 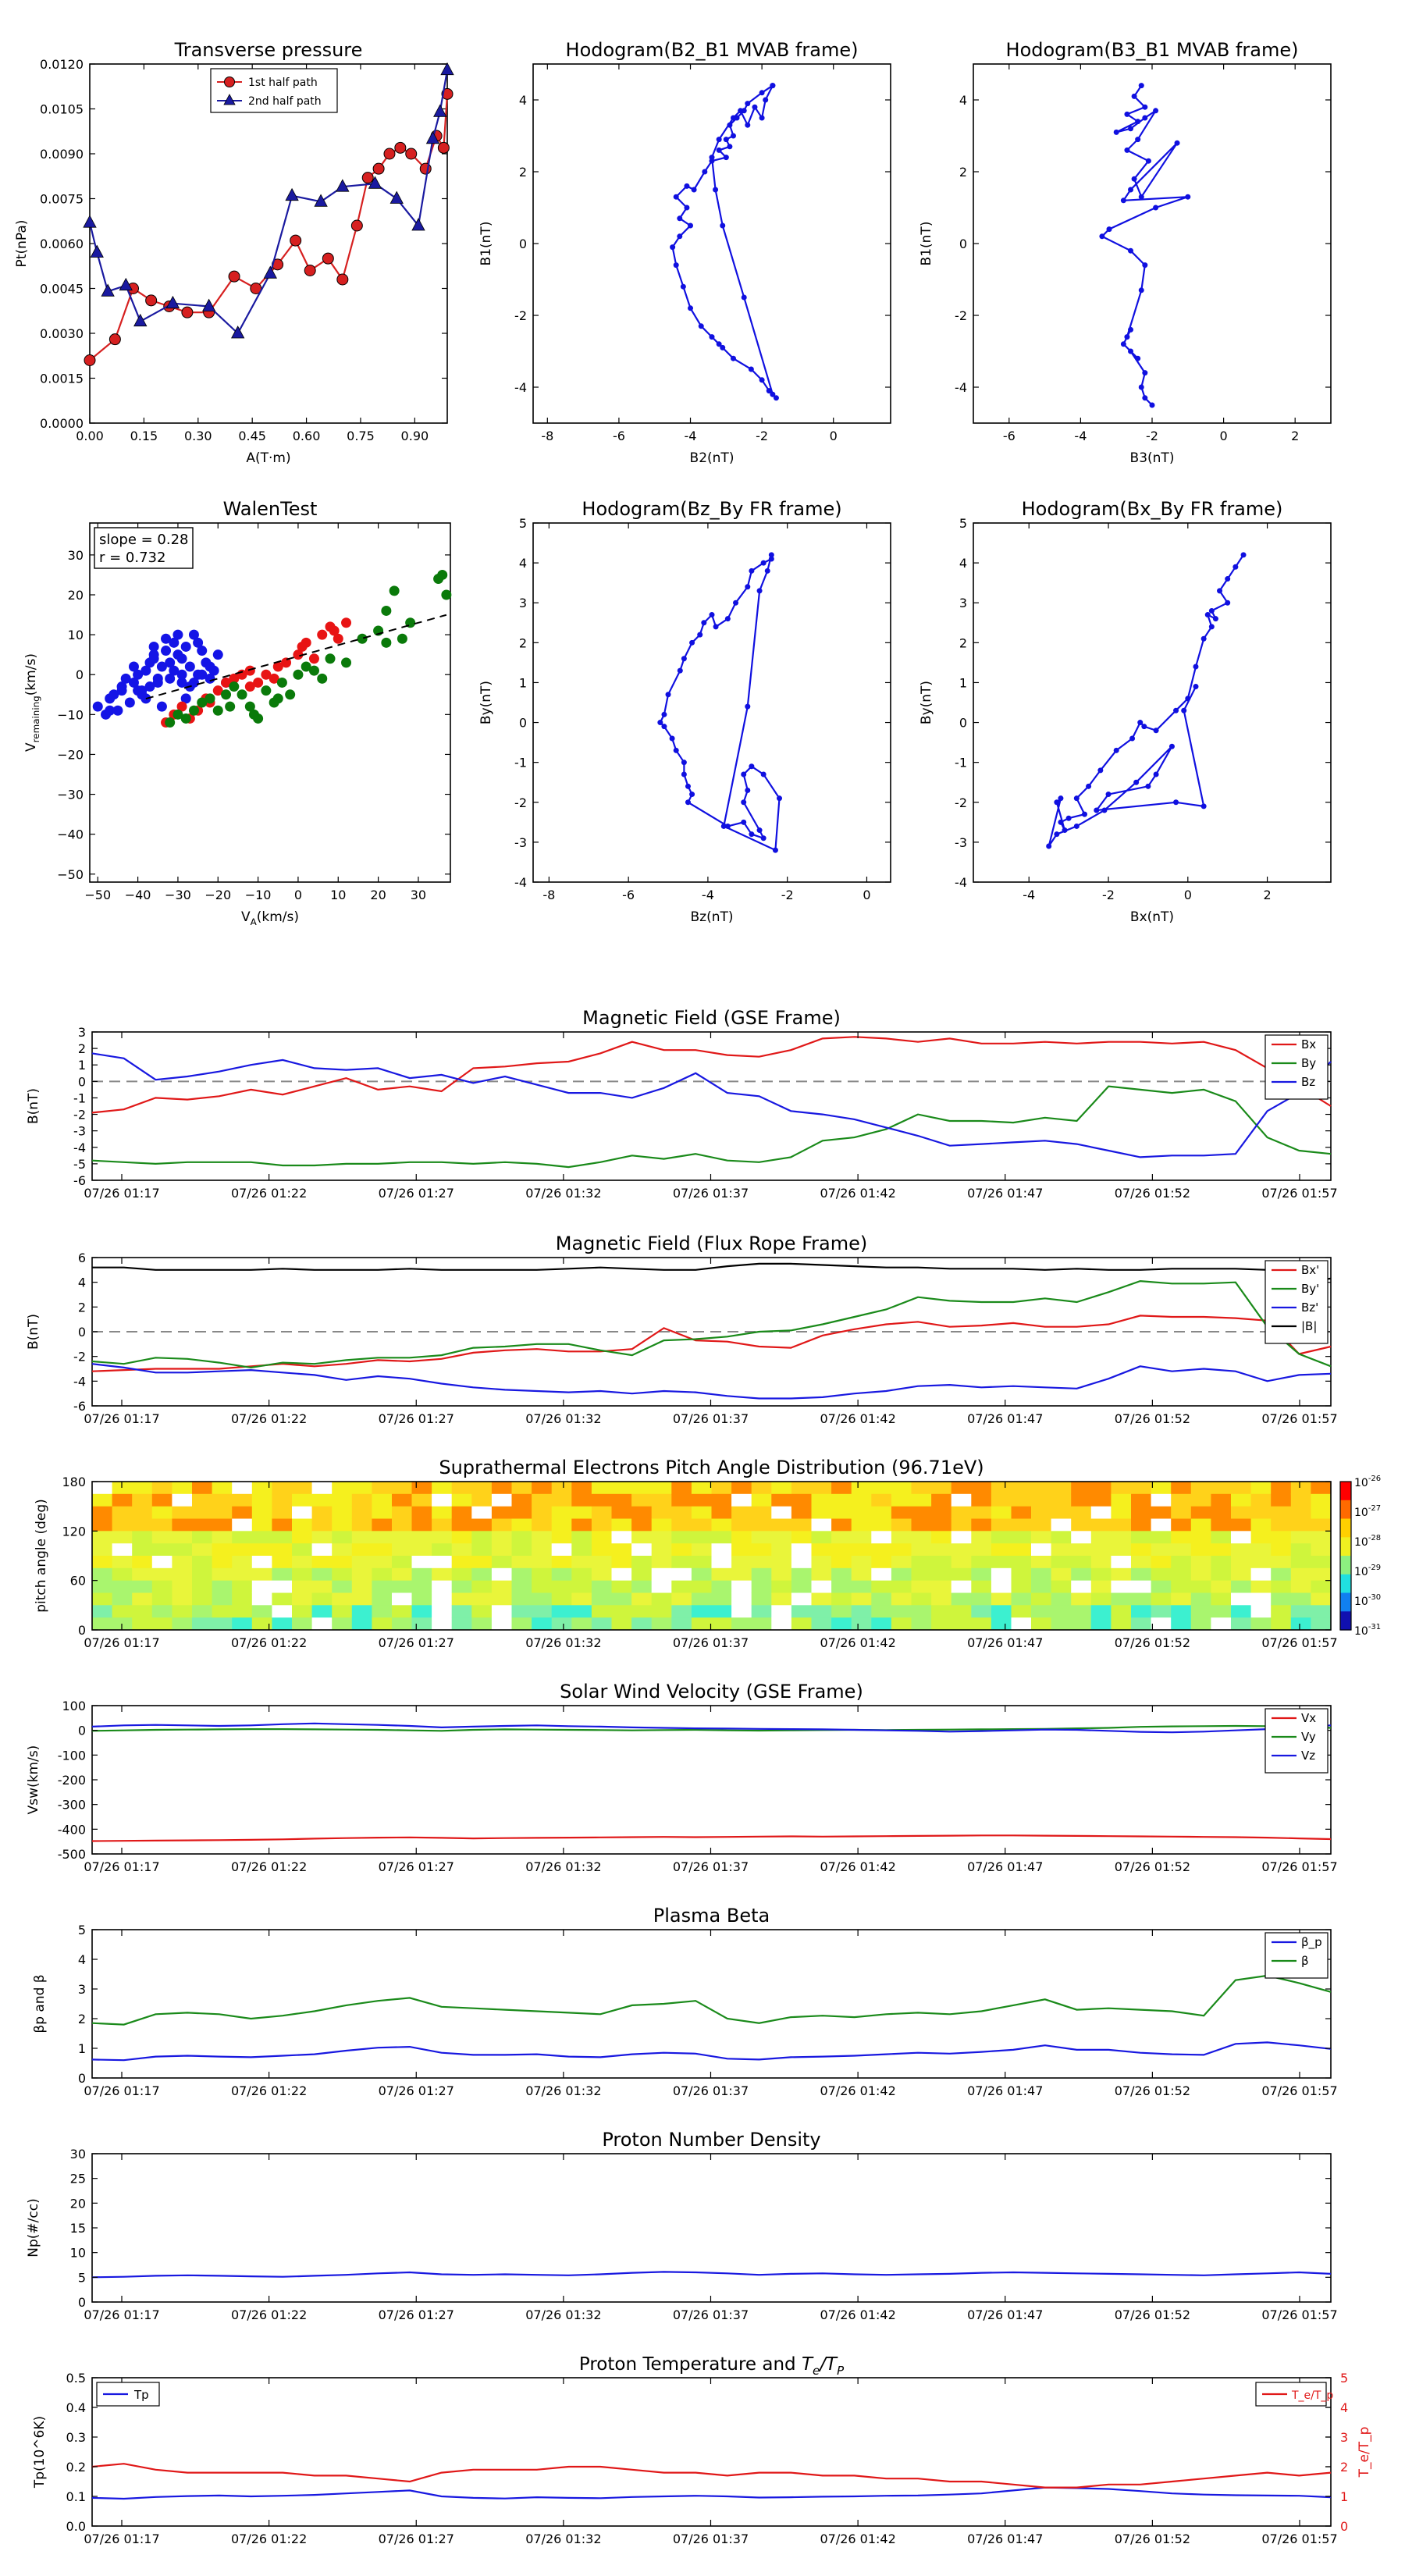 I want to click on y-tick-label: 0.1, so click(x=76, y=2496).